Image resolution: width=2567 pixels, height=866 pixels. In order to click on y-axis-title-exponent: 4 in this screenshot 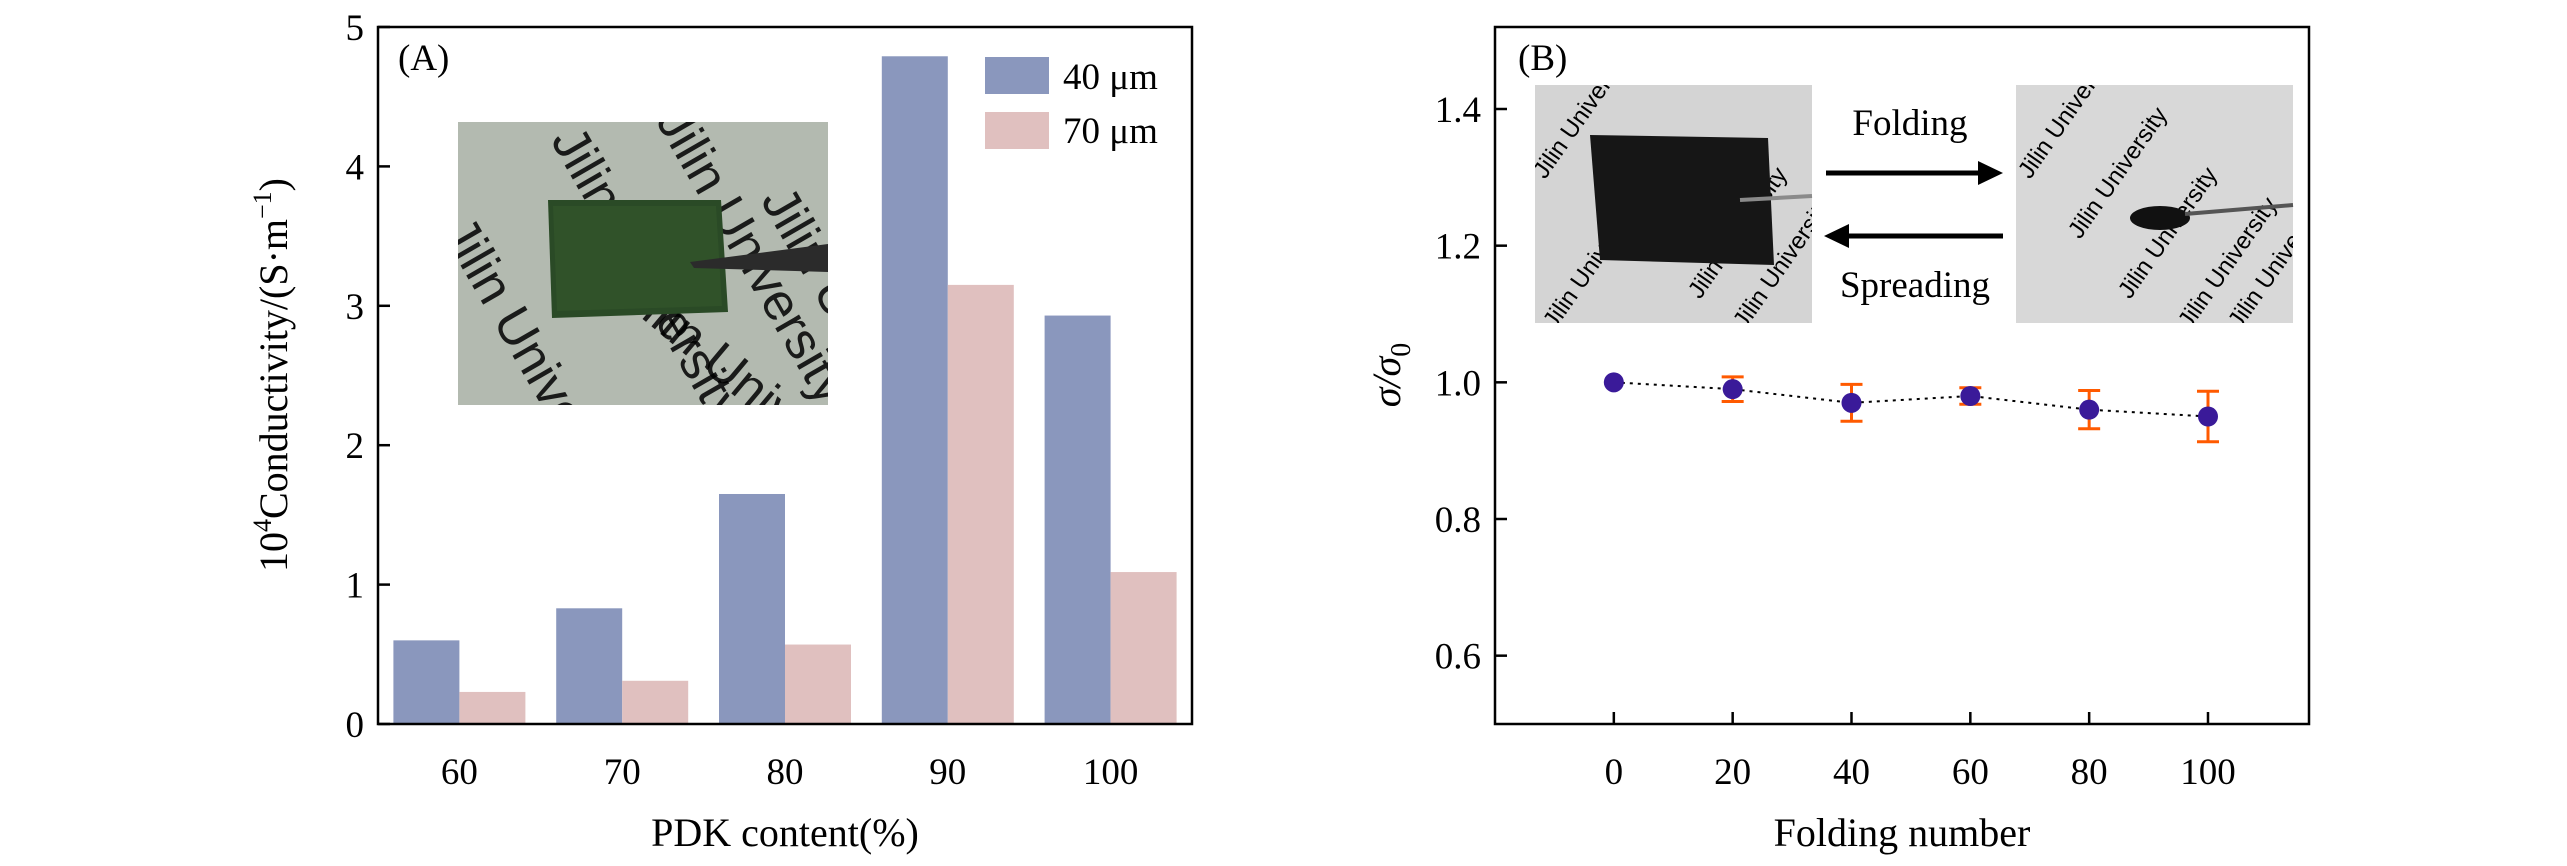, I will do `click(262, 525)`.